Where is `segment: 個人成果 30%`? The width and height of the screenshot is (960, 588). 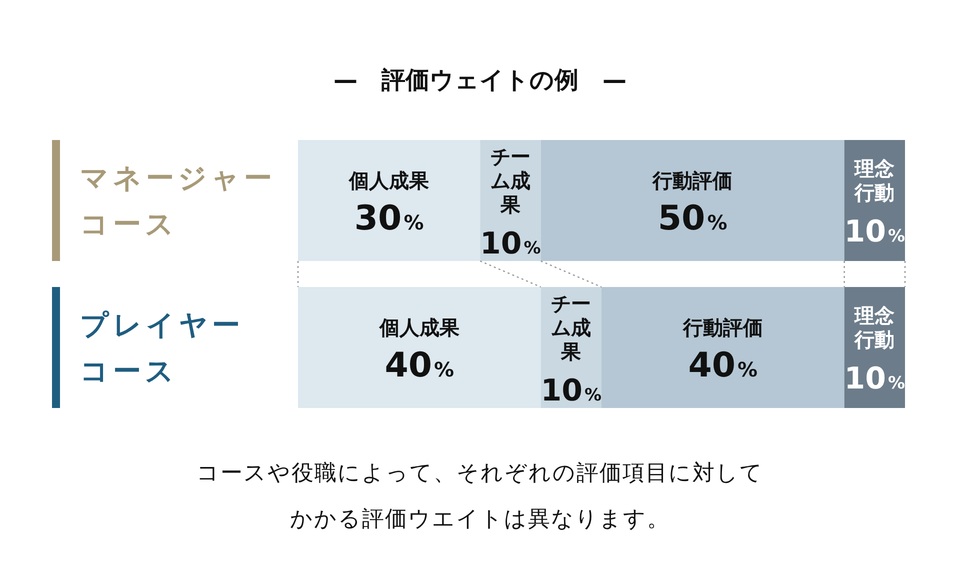
segment: 個人成果 30% is located at coordinates (389, 200).